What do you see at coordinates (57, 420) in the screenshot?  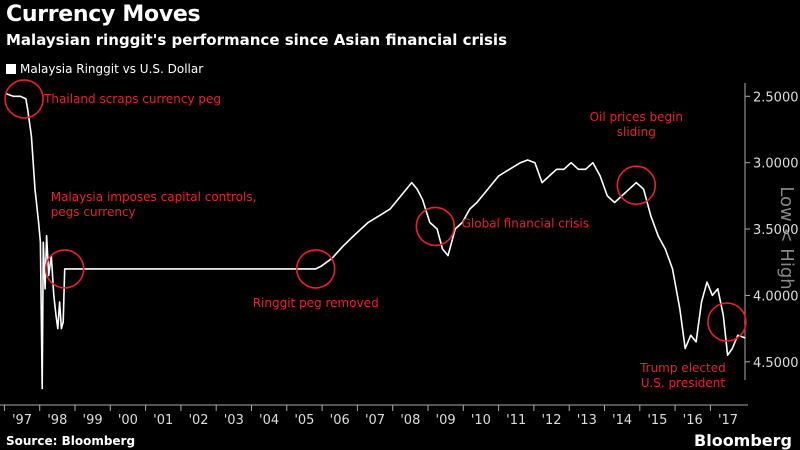 I see `x-tick-label: '98` at bounding box center [57, 420].